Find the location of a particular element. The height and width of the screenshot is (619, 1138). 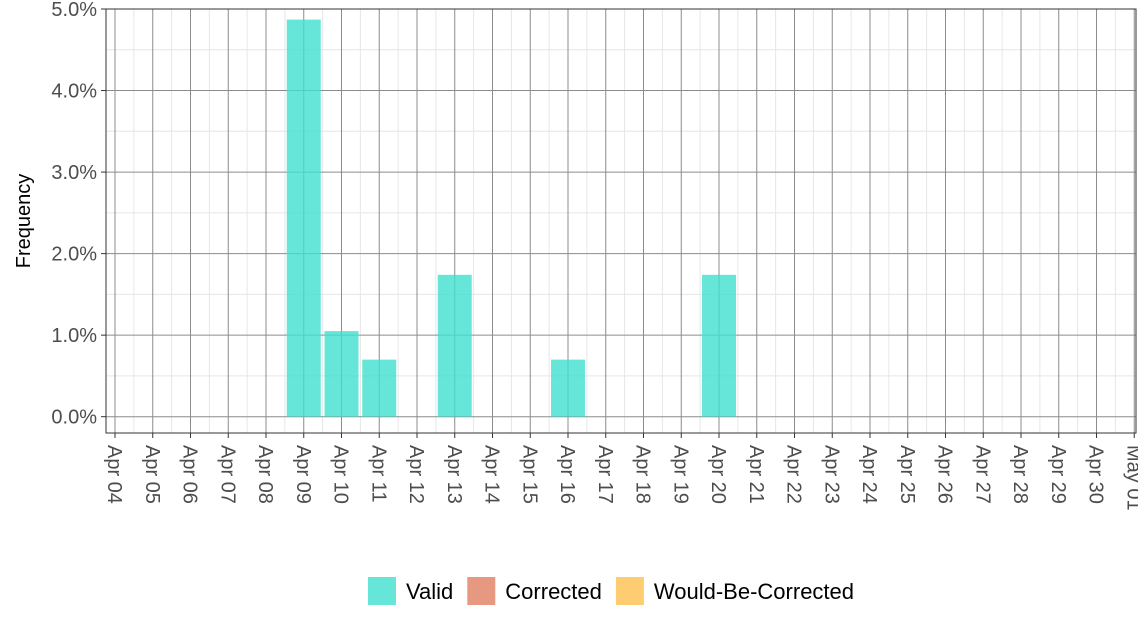

y-tick-label: 2.0% is located at coordinates (74, 255).